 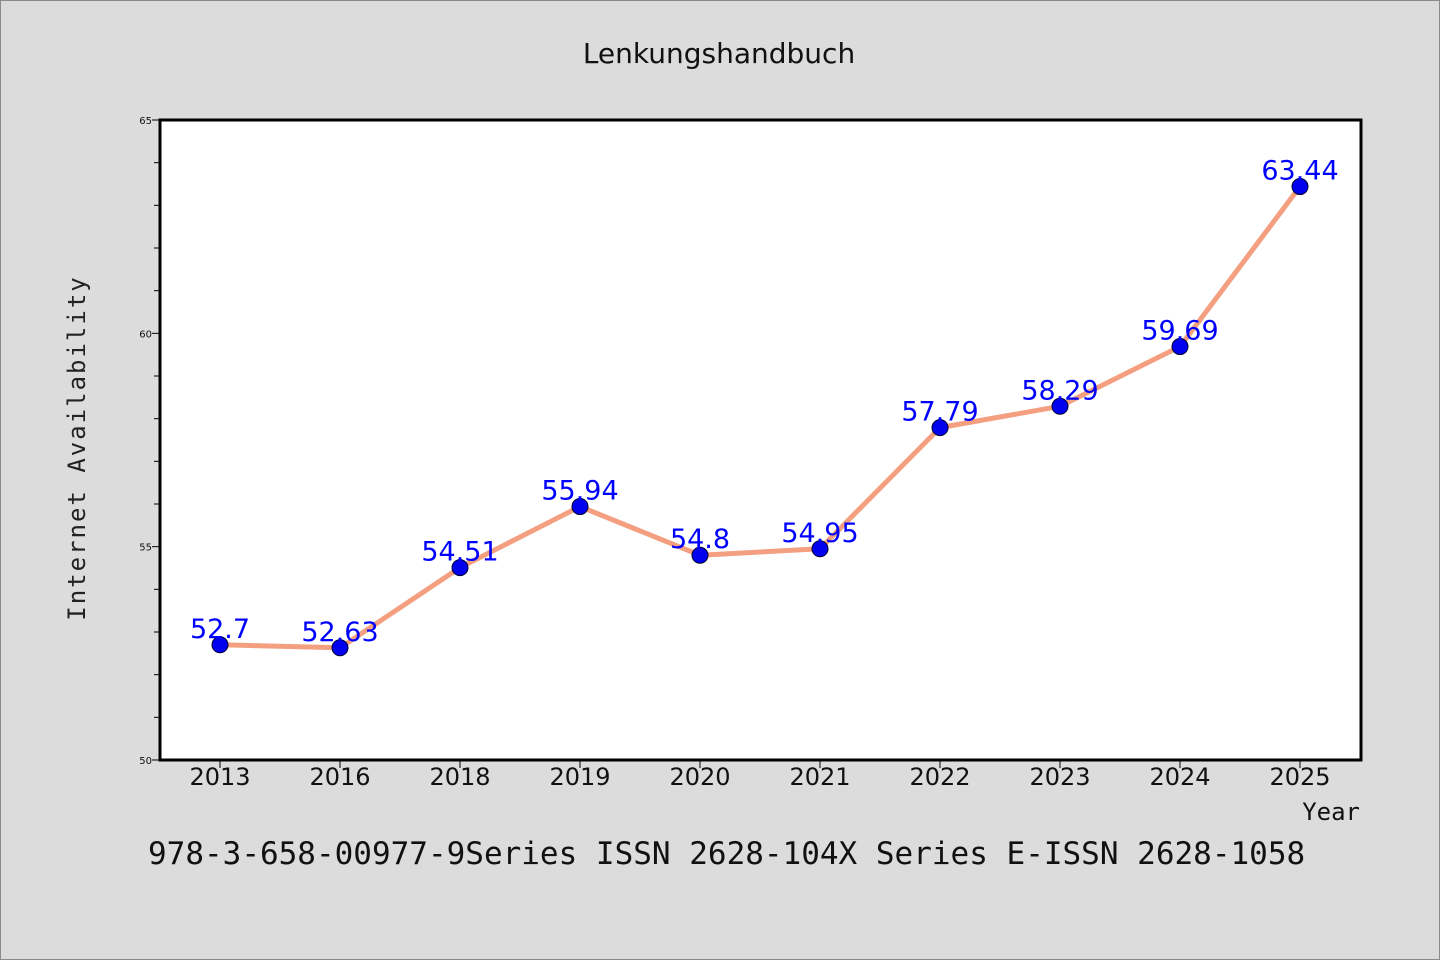 What do you see at coordinates (579, 777) in the screenshot?
I see `x-tick-label: 2019` at bounding box center [579, 777].